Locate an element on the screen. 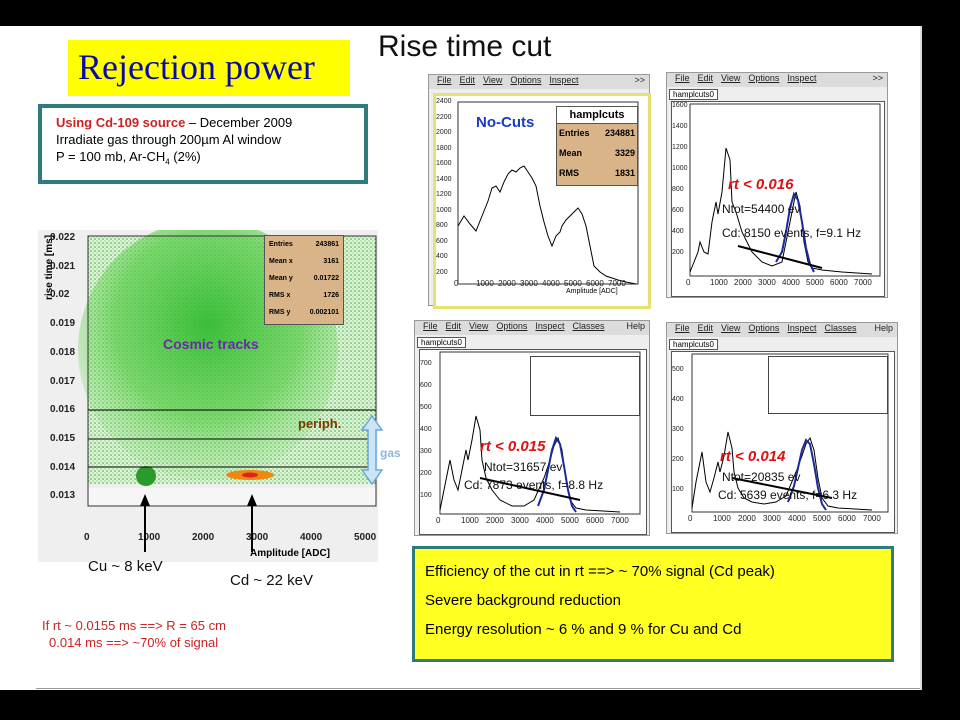 The image size is (960, 720). hist-014-stats-box is located at coordinates (828, 385).